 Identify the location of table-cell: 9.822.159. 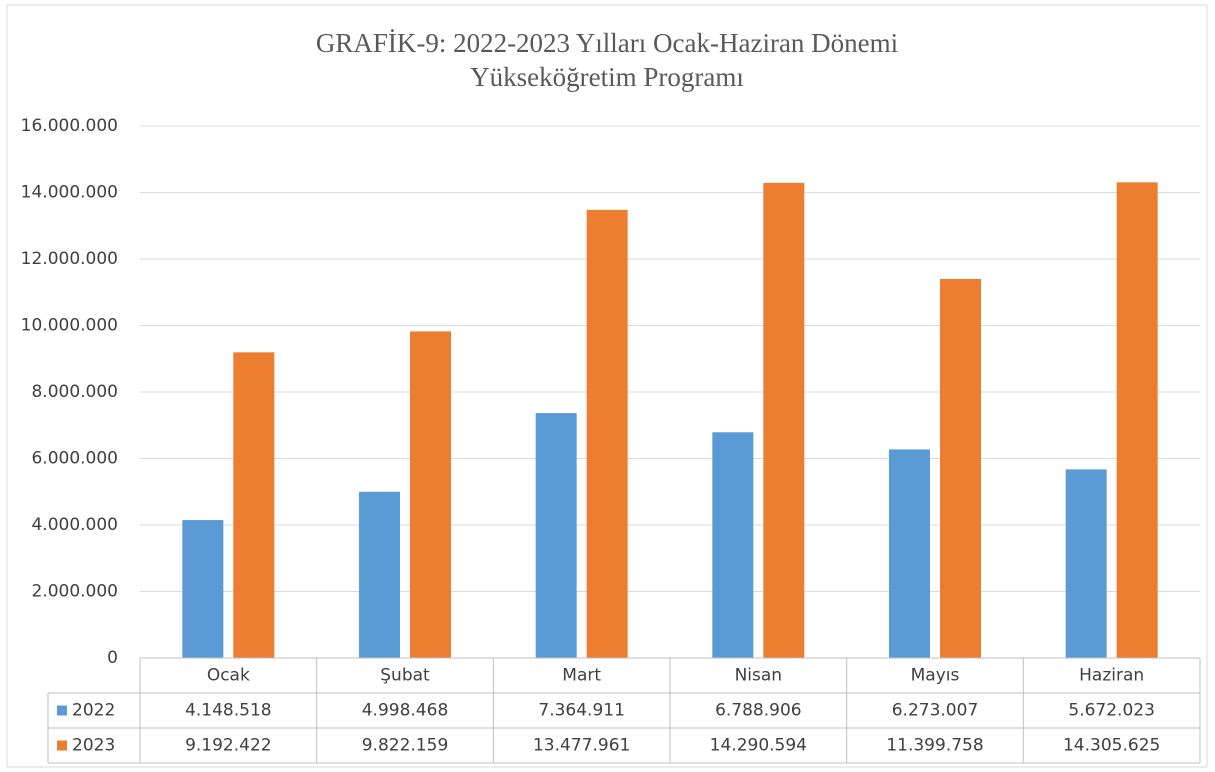
(405, 746).